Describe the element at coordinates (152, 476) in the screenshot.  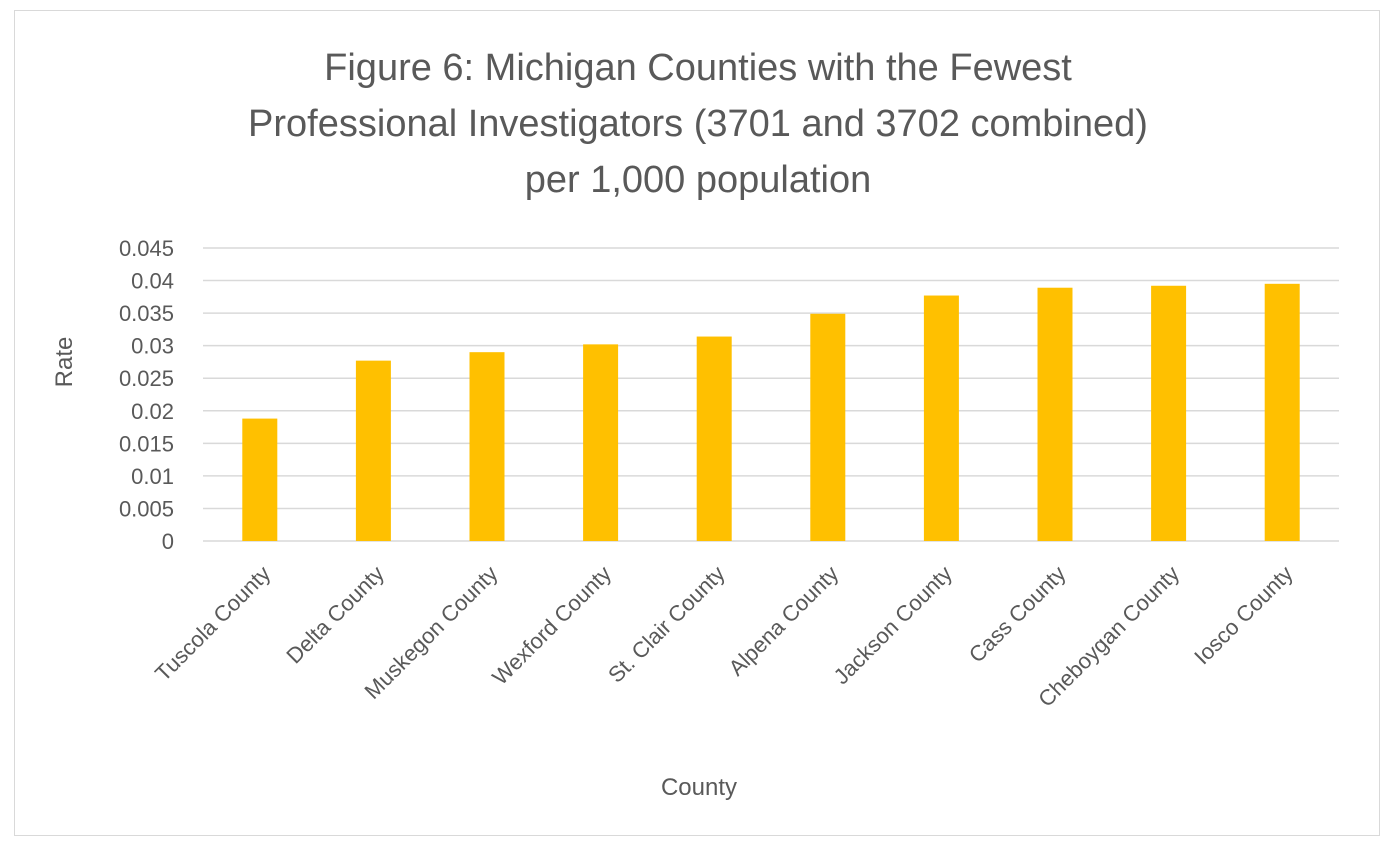
I see `y-tick-label: 0.01` at that location.